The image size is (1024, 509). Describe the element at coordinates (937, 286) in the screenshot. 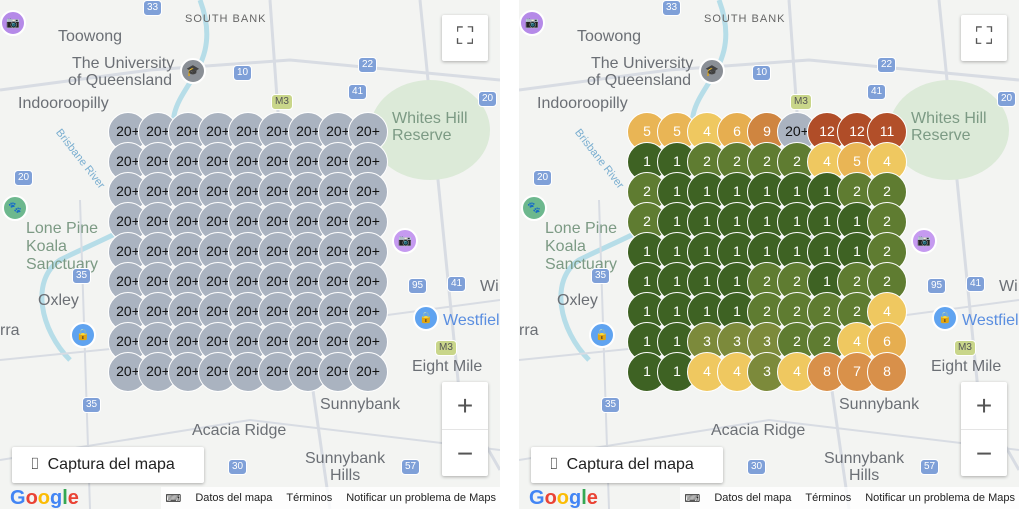

I see `road-shield: 95` at that location.